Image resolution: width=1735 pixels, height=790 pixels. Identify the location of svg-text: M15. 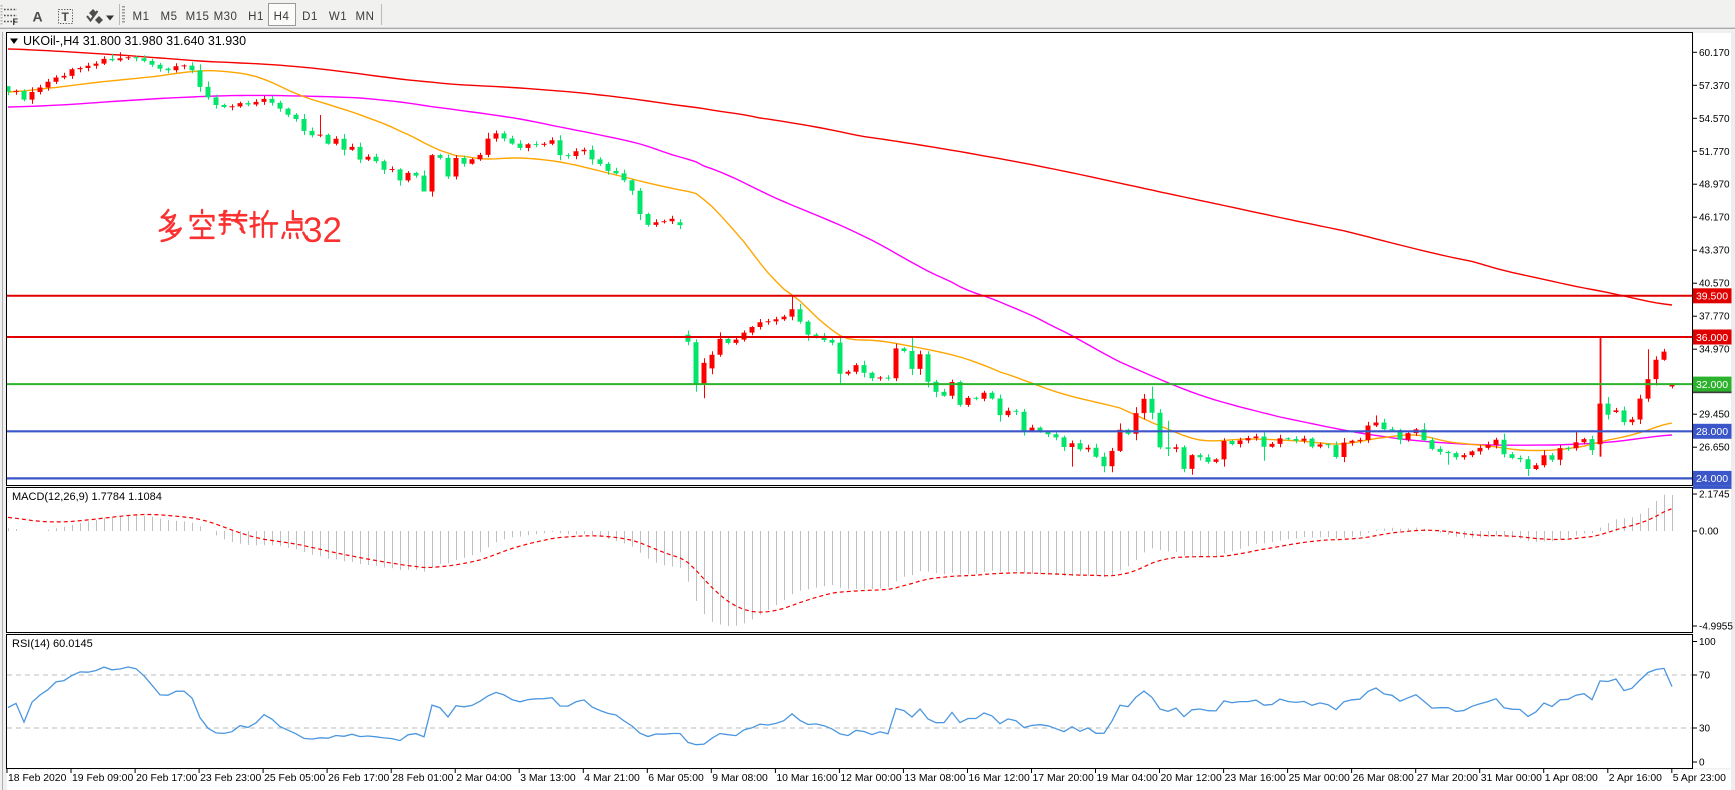
(198, 17).